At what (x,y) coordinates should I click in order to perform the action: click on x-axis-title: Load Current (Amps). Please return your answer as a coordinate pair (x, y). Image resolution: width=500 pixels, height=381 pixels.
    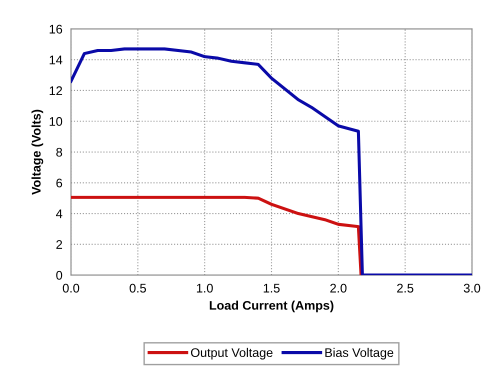
    Looking at the image, I should click on (272, 306).